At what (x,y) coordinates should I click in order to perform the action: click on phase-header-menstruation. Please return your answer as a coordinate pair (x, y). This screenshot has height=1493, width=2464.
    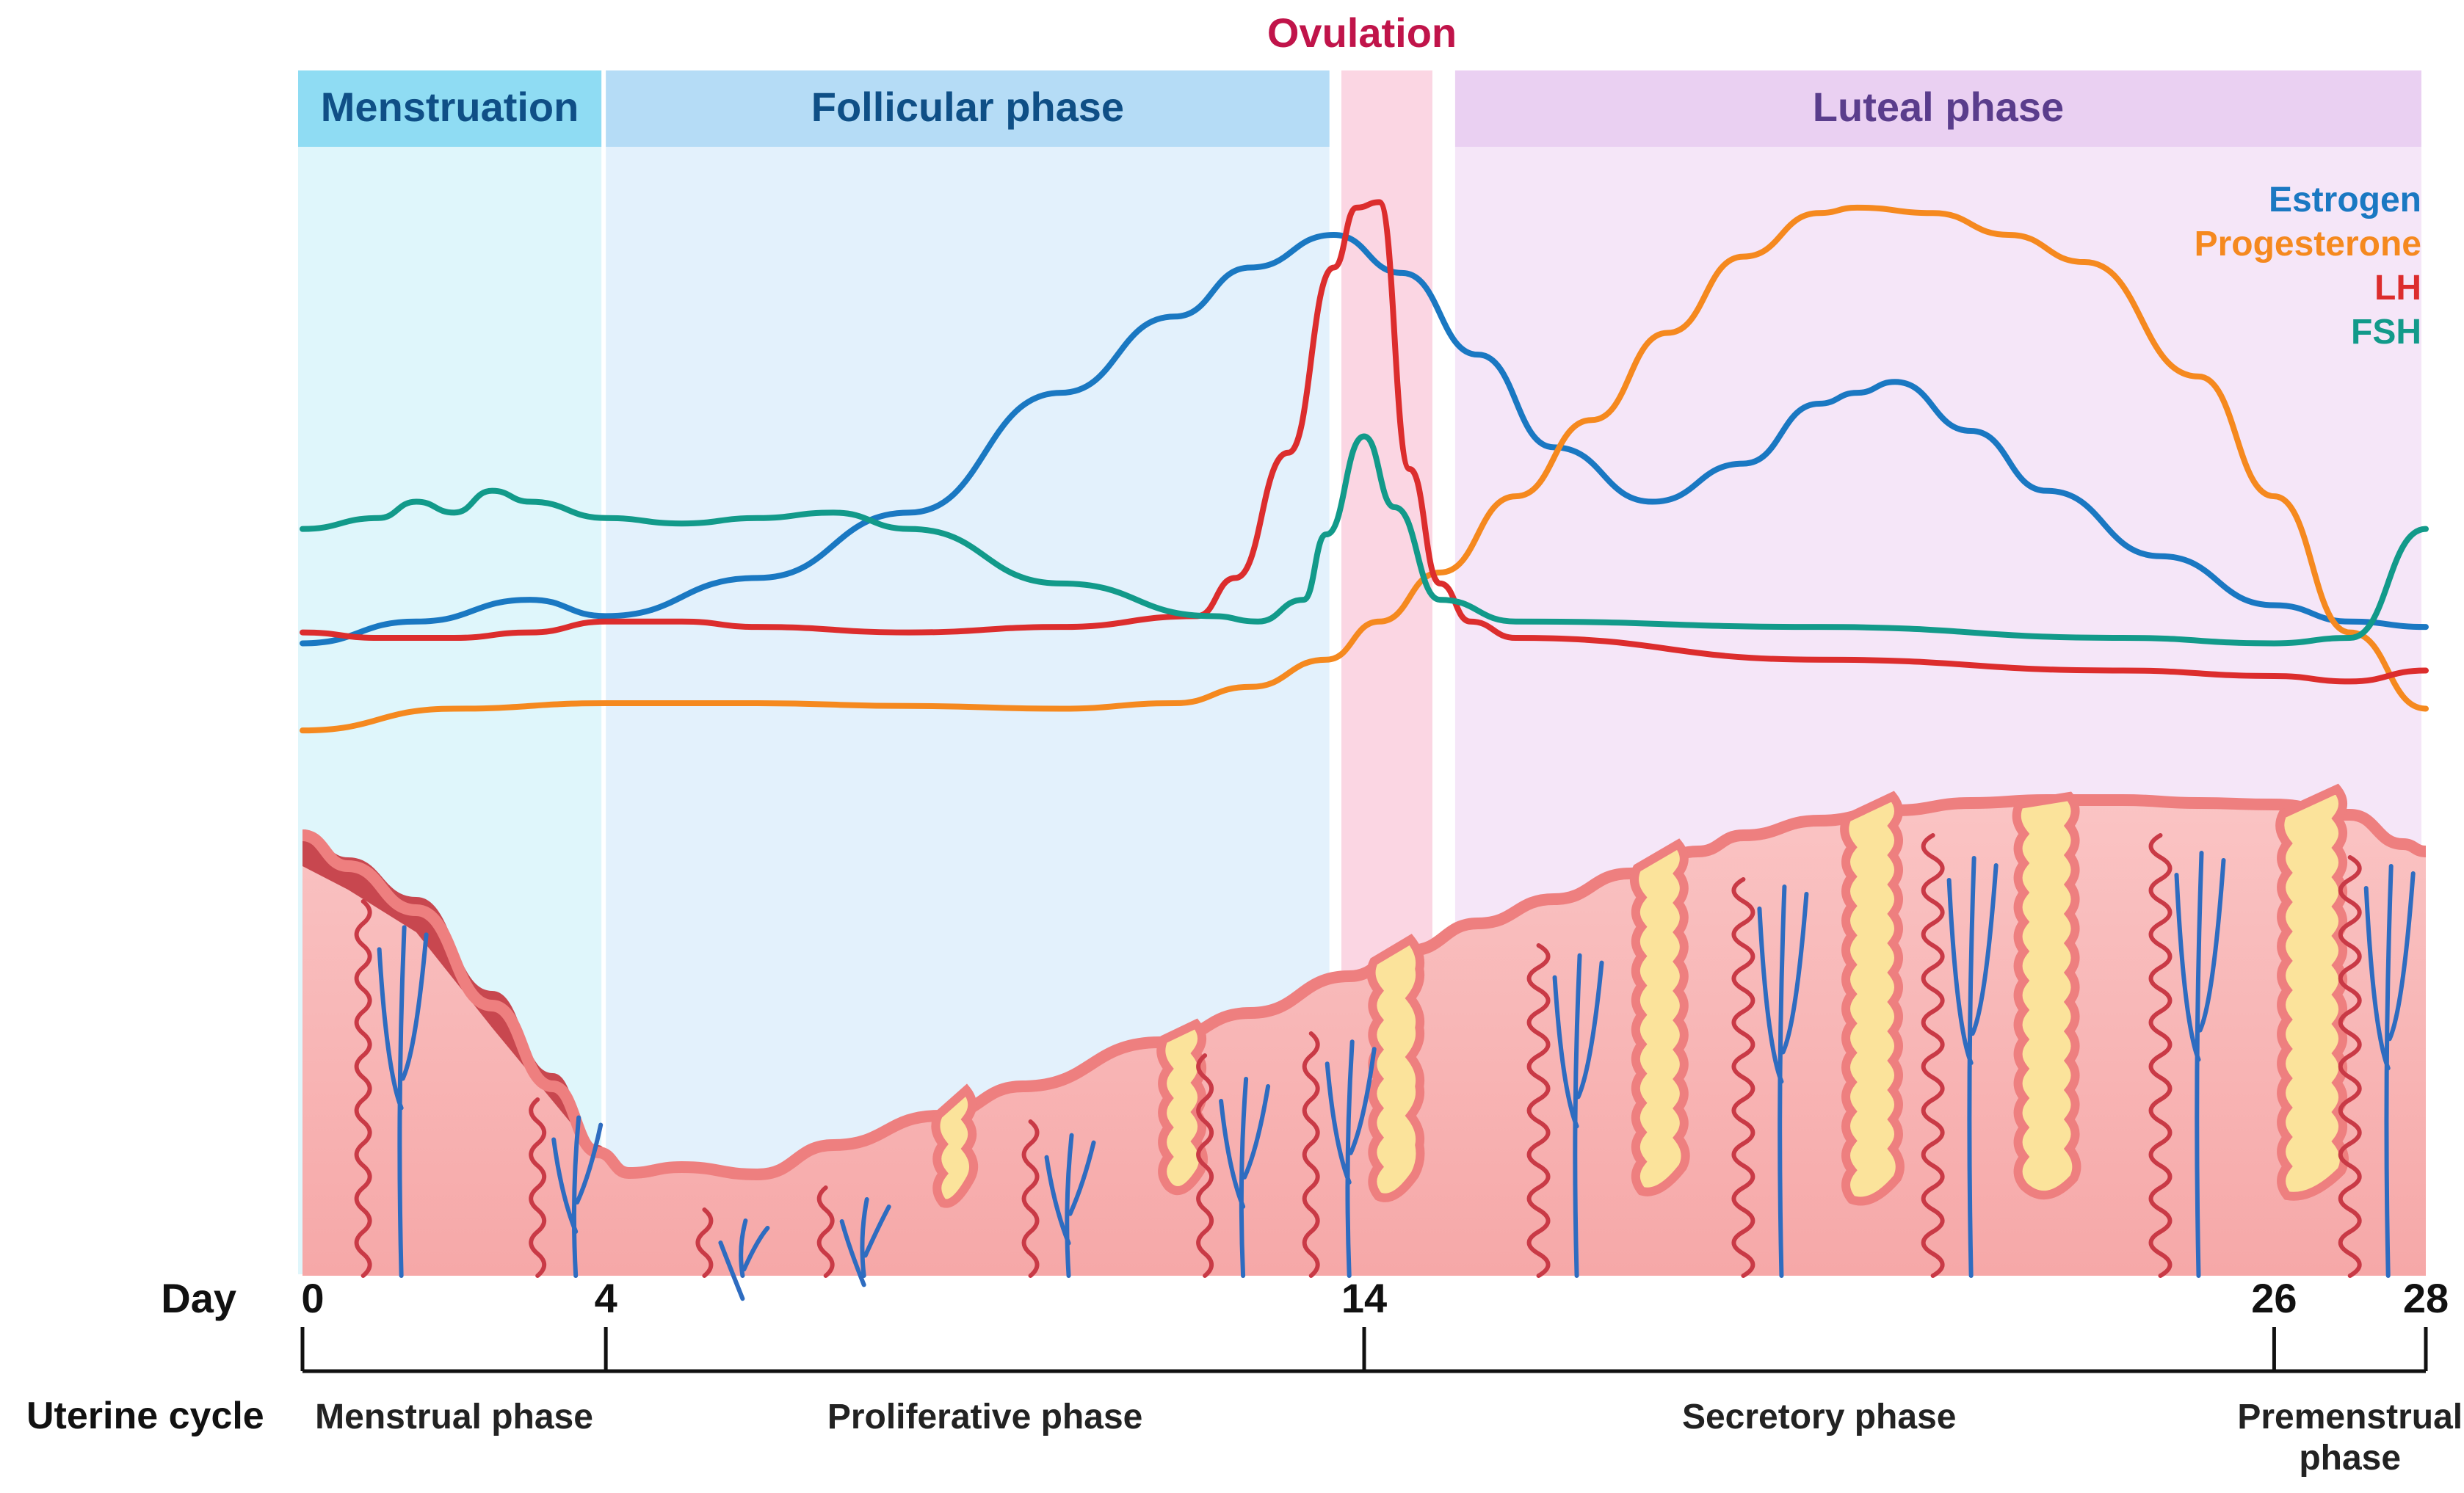
    Looking at the image, I should click on (450, 108).